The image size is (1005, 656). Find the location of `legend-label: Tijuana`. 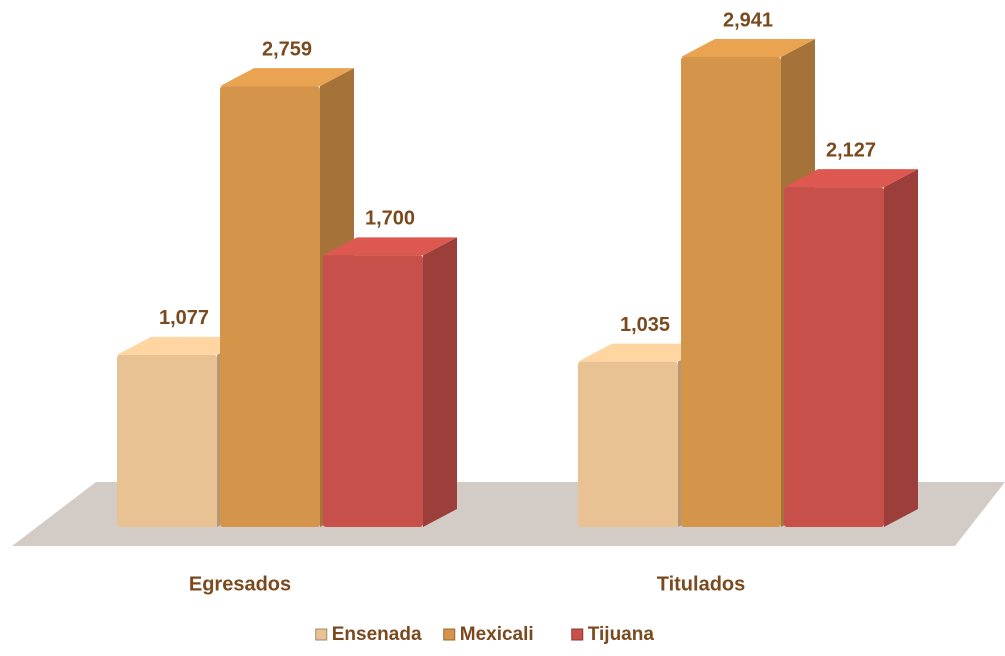

legend-label: Tijuana is located at coordinates (621, 634).